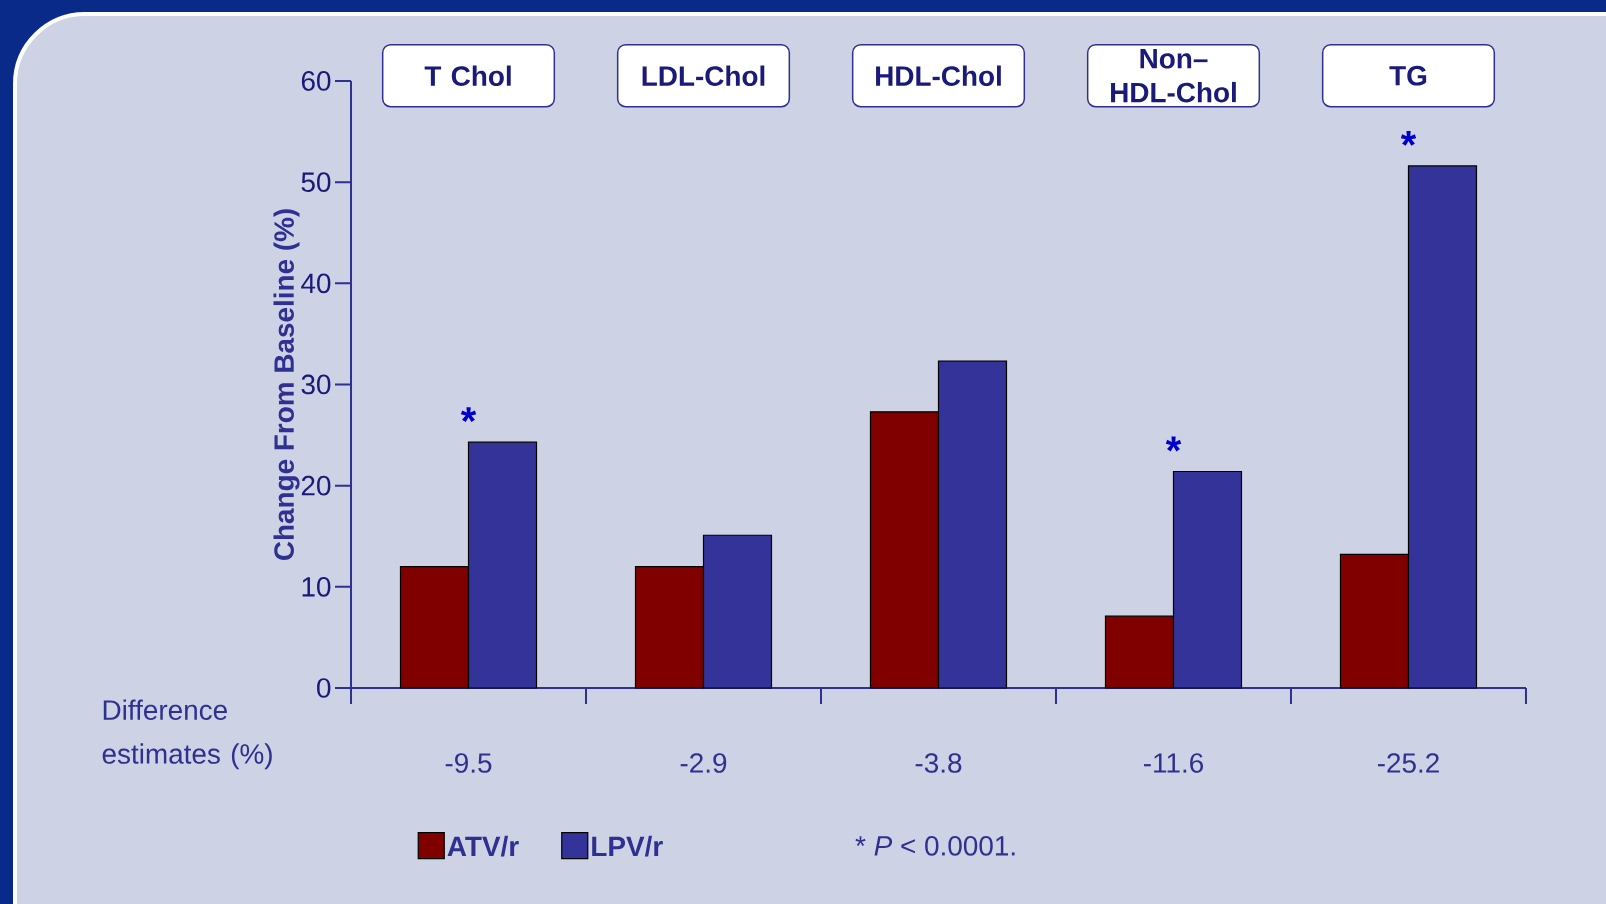 This screenshot has height=904, width=1606. I want to click on text: -11.6, so click(1173, 763).